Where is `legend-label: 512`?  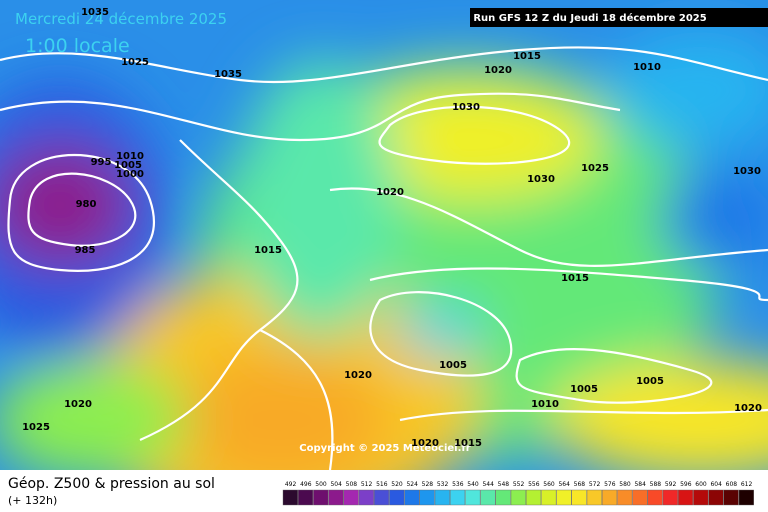 legend-label: 512 is located at coordinates (367, 484).